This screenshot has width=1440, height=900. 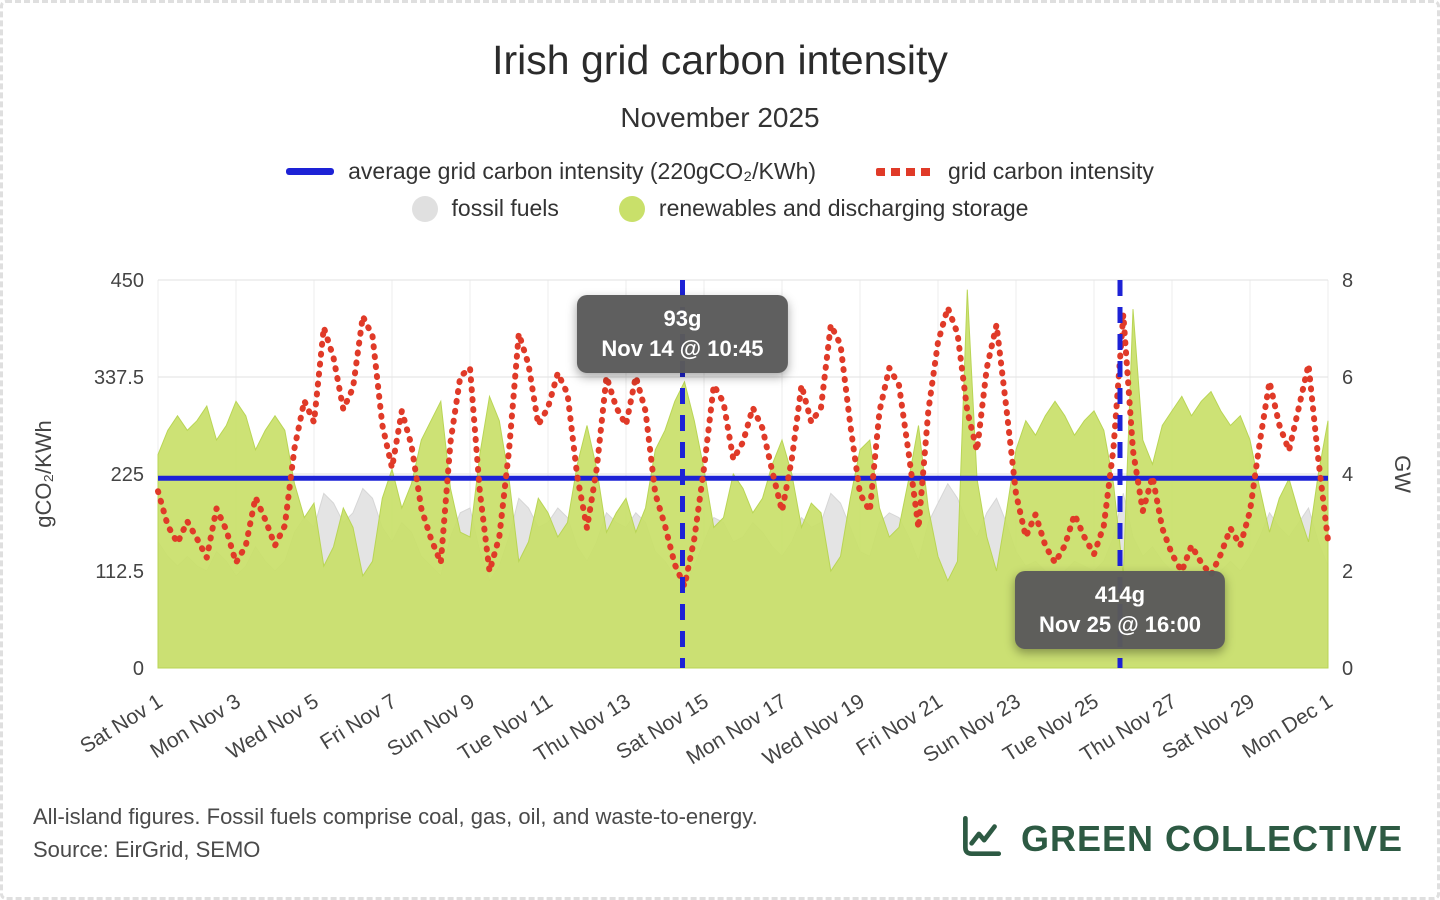 I want to click on page-title: Irish grid carbon intensity, so click(x=720, y=60).